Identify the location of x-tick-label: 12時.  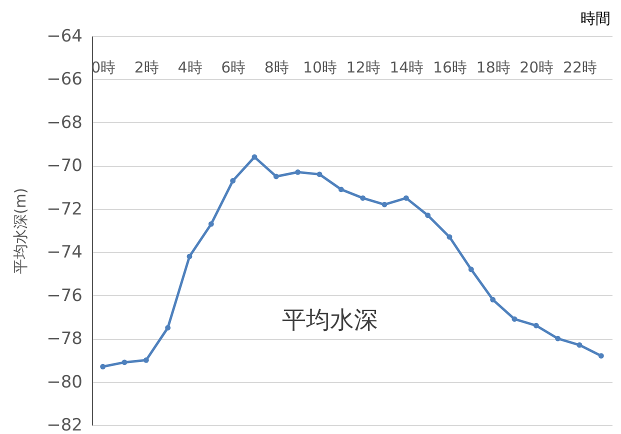
(363, 67).